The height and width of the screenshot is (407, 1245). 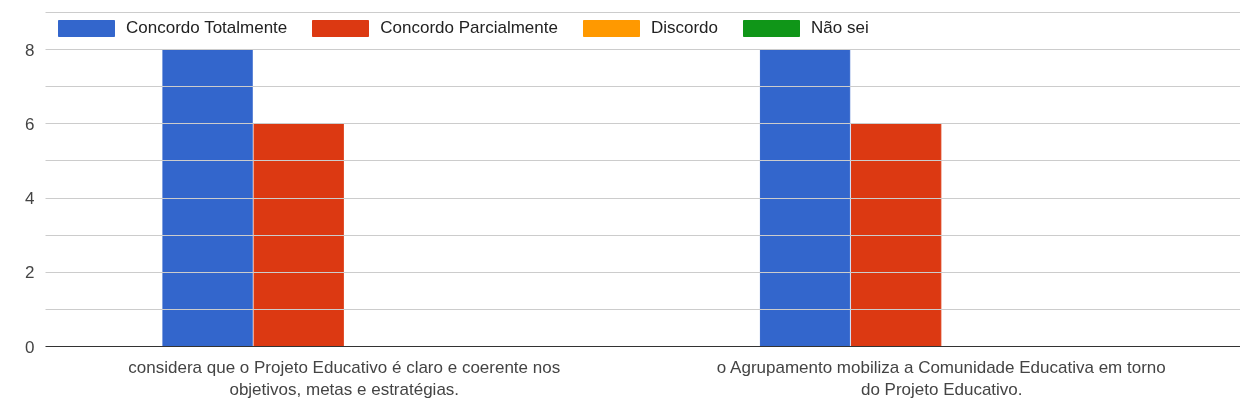 What do you see at coordinates (30, 199) in the screenshot?
I see `y-tick-label: 4` at bounding box center [30, 199].